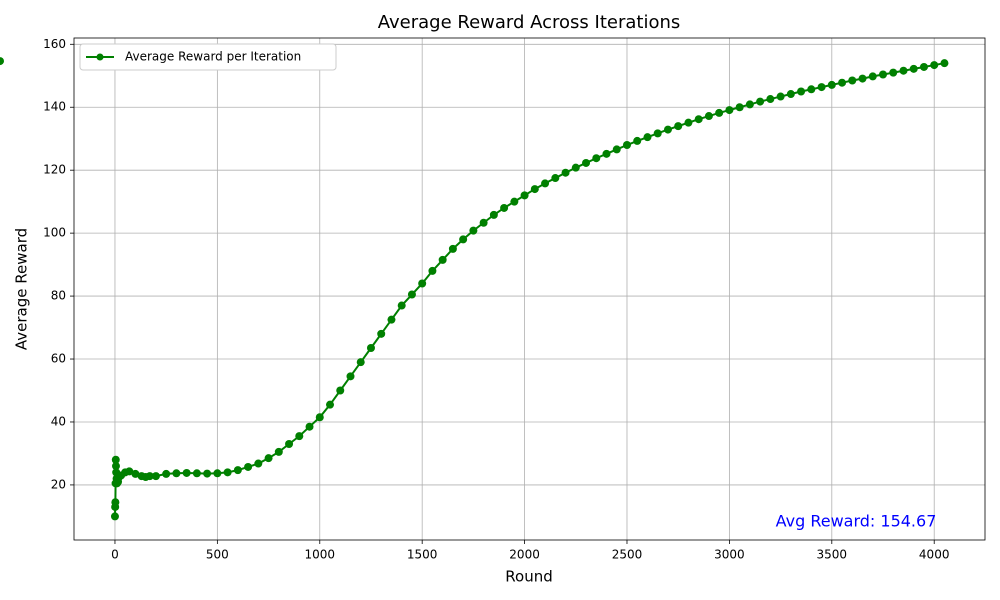 The image size is (1000, 600). I want to click on y-tick-label: 20, so click(58, 484).